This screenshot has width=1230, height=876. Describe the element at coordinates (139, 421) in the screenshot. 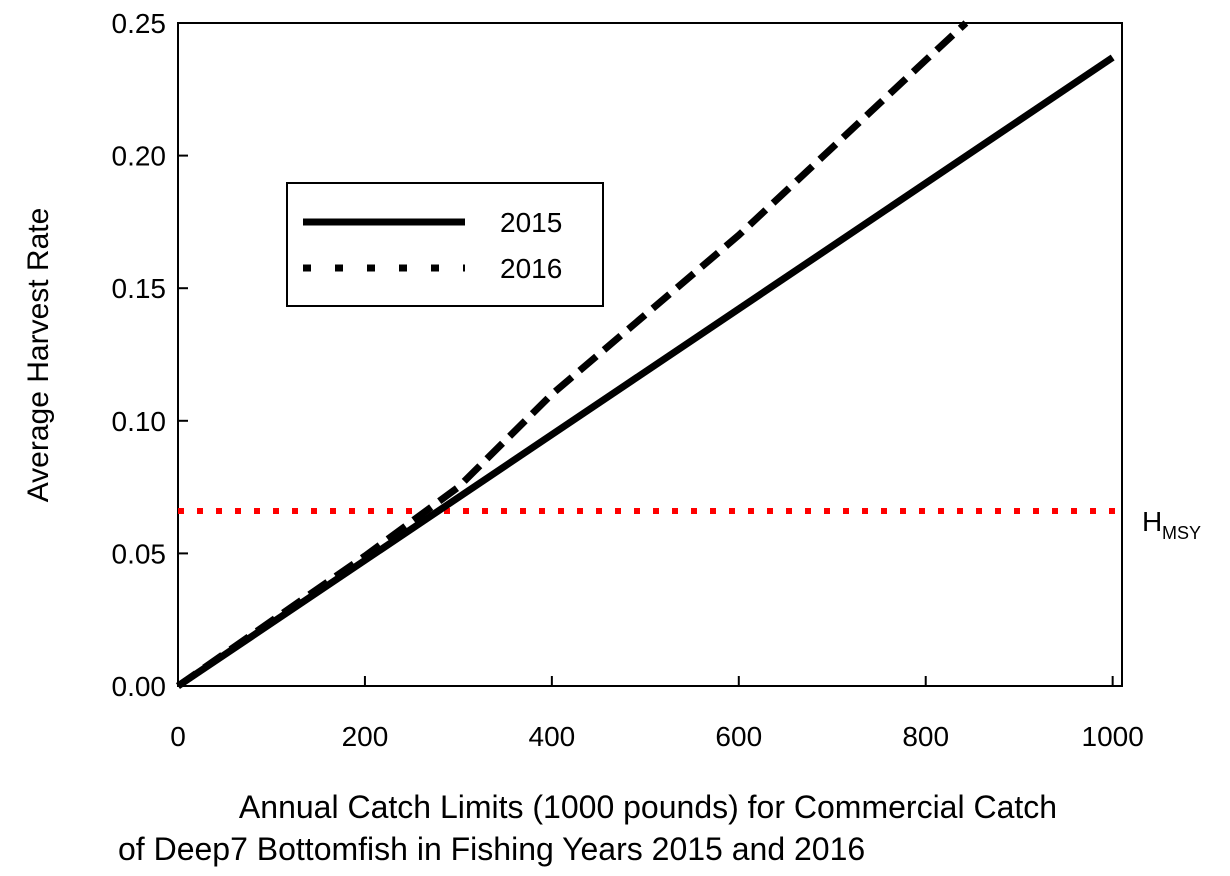

I see `y-tick-label: 0.10` at that location.